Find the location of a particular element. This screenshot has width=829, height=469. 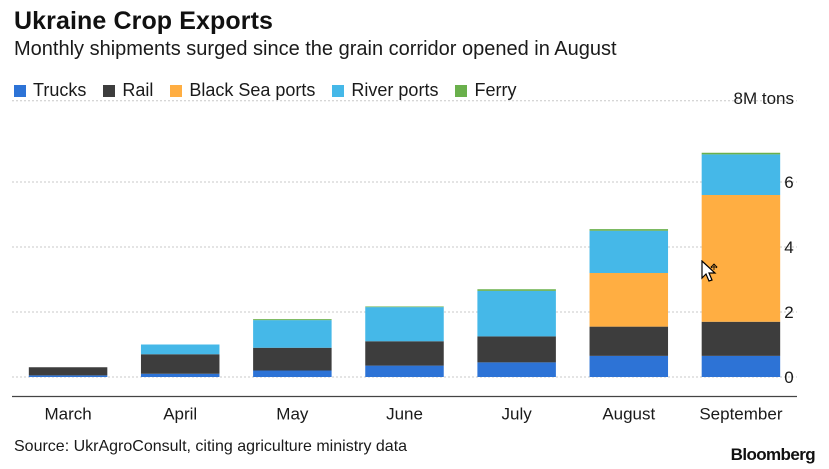

bar-ferry-september is located at coordinates (741, 153).